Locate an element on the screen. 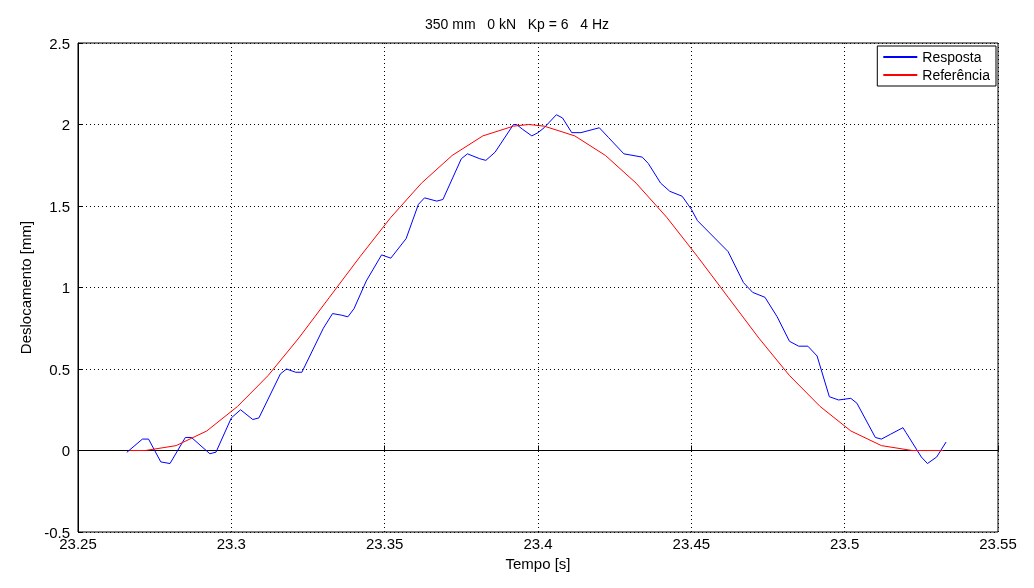 This screenshot has height=588, width=1034. y-tick-label: 1.5 is located at coordinates (59, 206).